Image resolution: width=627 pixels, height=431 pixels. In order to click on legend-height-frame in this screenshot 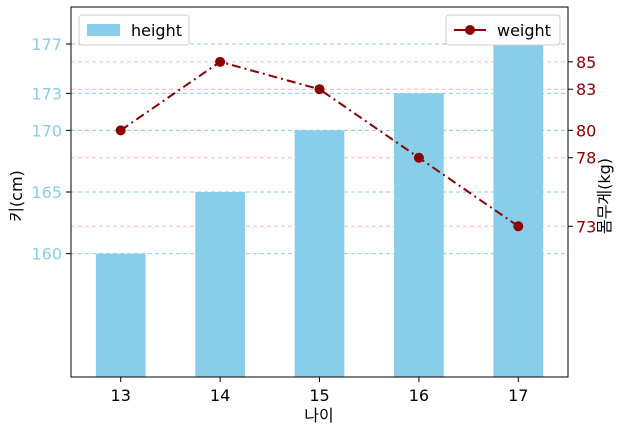, I will do `click(134, 30)`.